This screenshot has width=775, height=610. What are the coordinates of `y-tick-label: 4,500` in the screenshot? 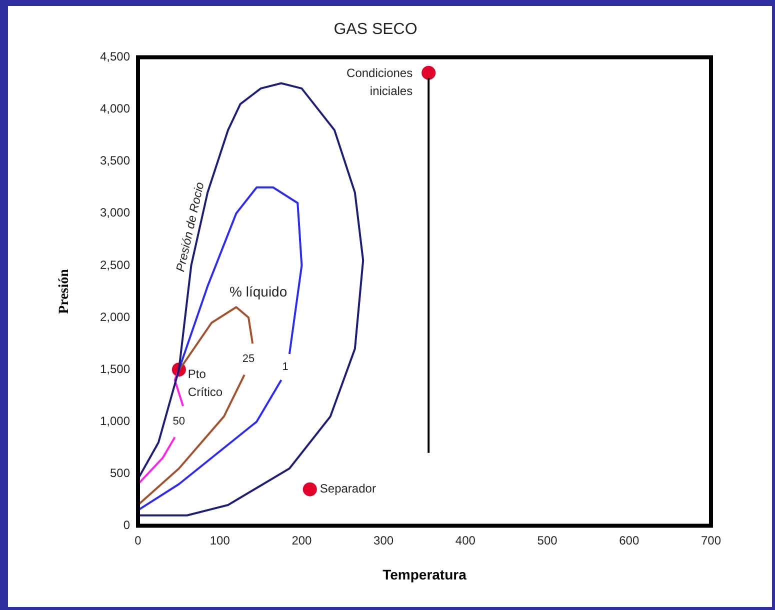 It's located at (115, 57).